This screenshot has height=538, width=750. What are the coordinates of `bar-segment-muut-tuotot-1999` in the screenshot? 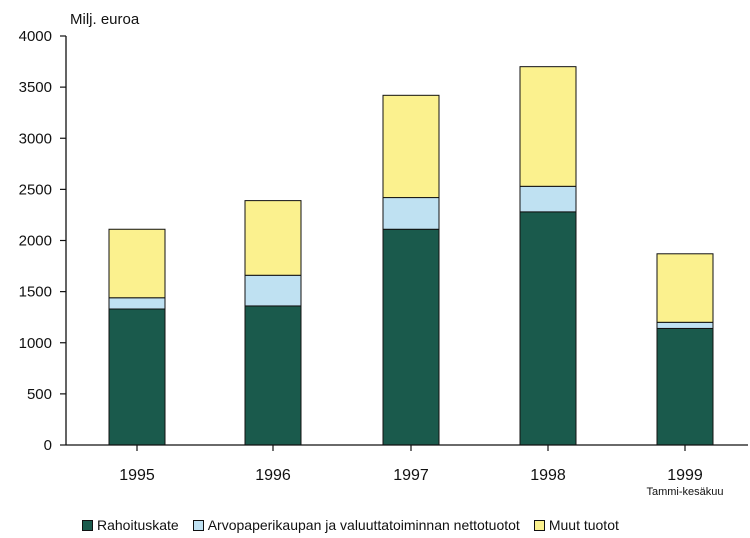 It's located at (685, 288).